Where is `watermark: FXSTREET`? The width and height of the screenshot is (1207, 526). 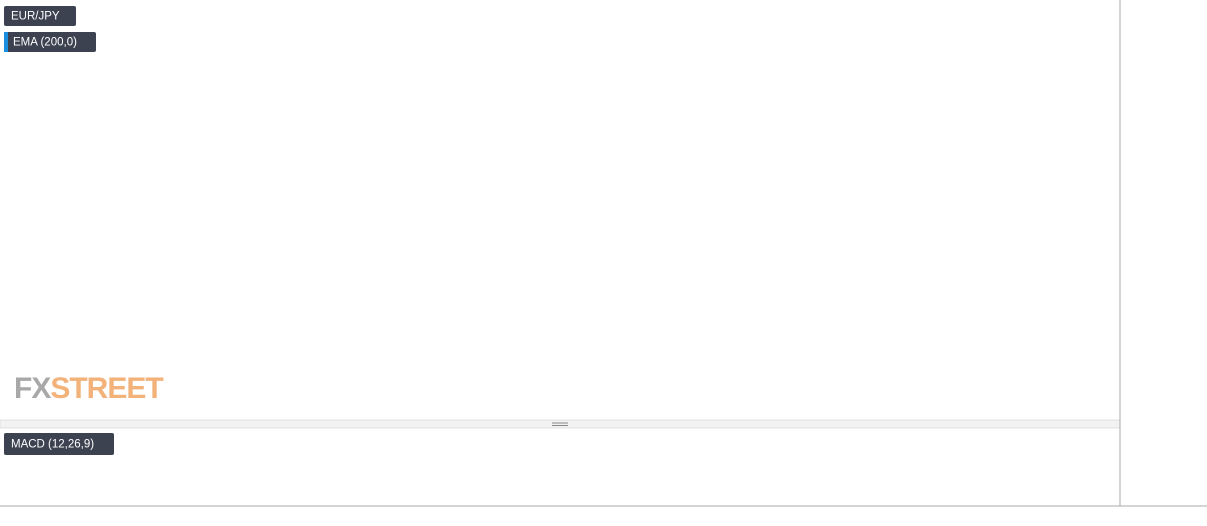 watermark: FXSTREET is located at coordinates (88, 388).